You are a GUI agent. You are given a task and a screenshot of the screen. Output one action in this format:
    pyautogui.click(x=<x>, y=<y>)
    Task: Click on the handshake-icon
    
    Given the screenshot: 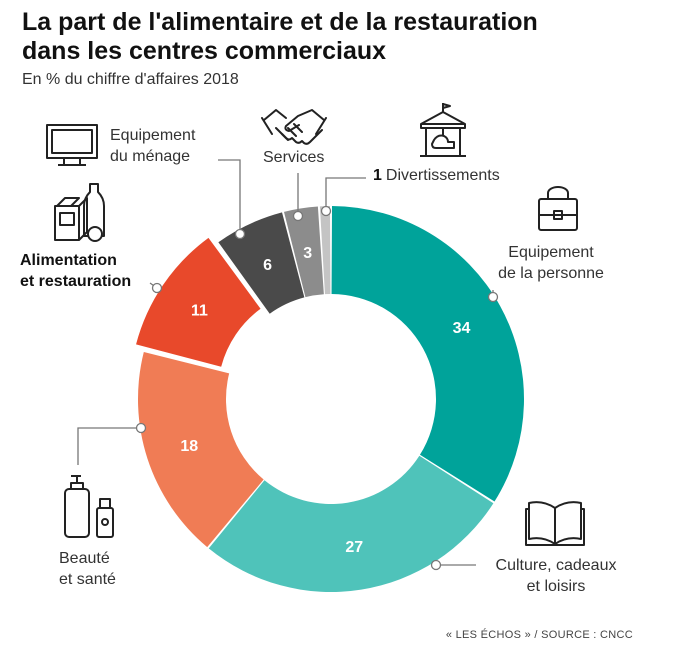 What is the action you would take?
    pyautogui.click(x=294, y=127)
    